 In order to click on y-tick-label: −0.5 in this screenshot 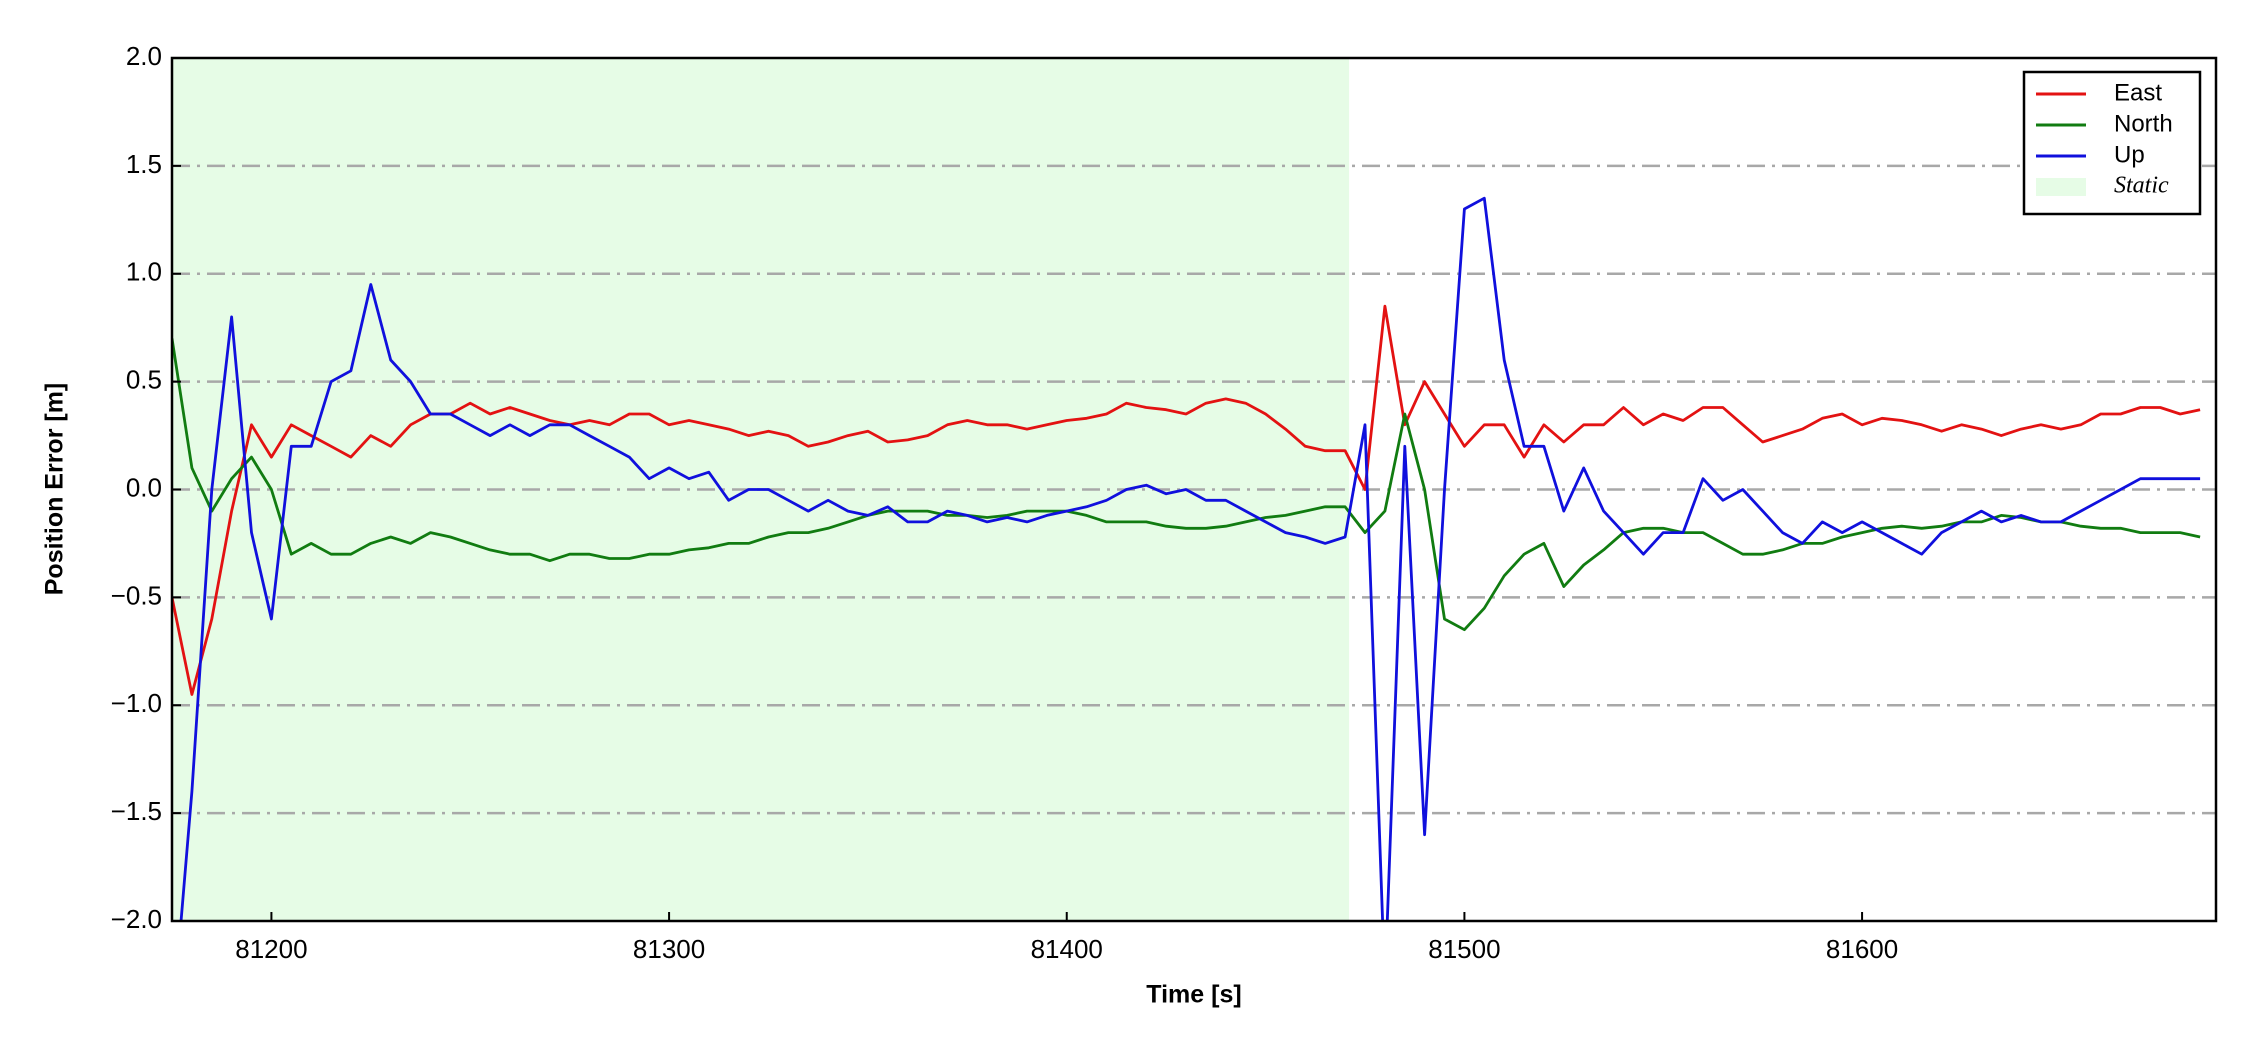, I will do `click(136, 595)`.